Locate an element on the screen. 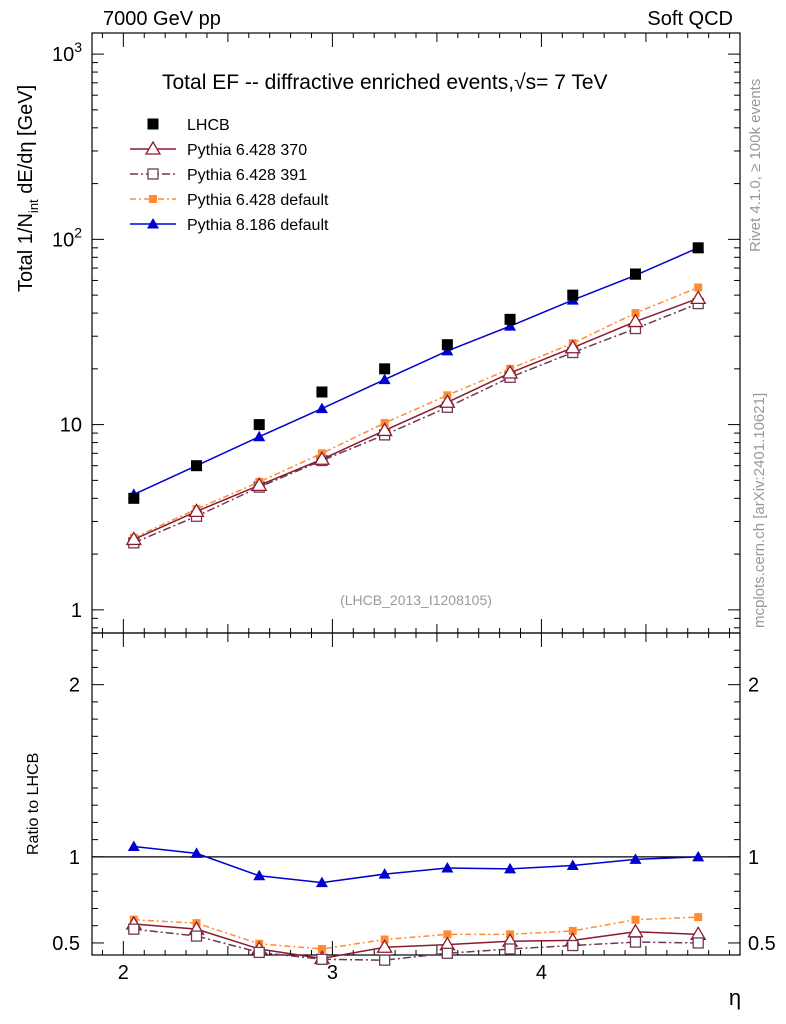  sqrt-s-symbol: √s is located at coordinates (525, 82).